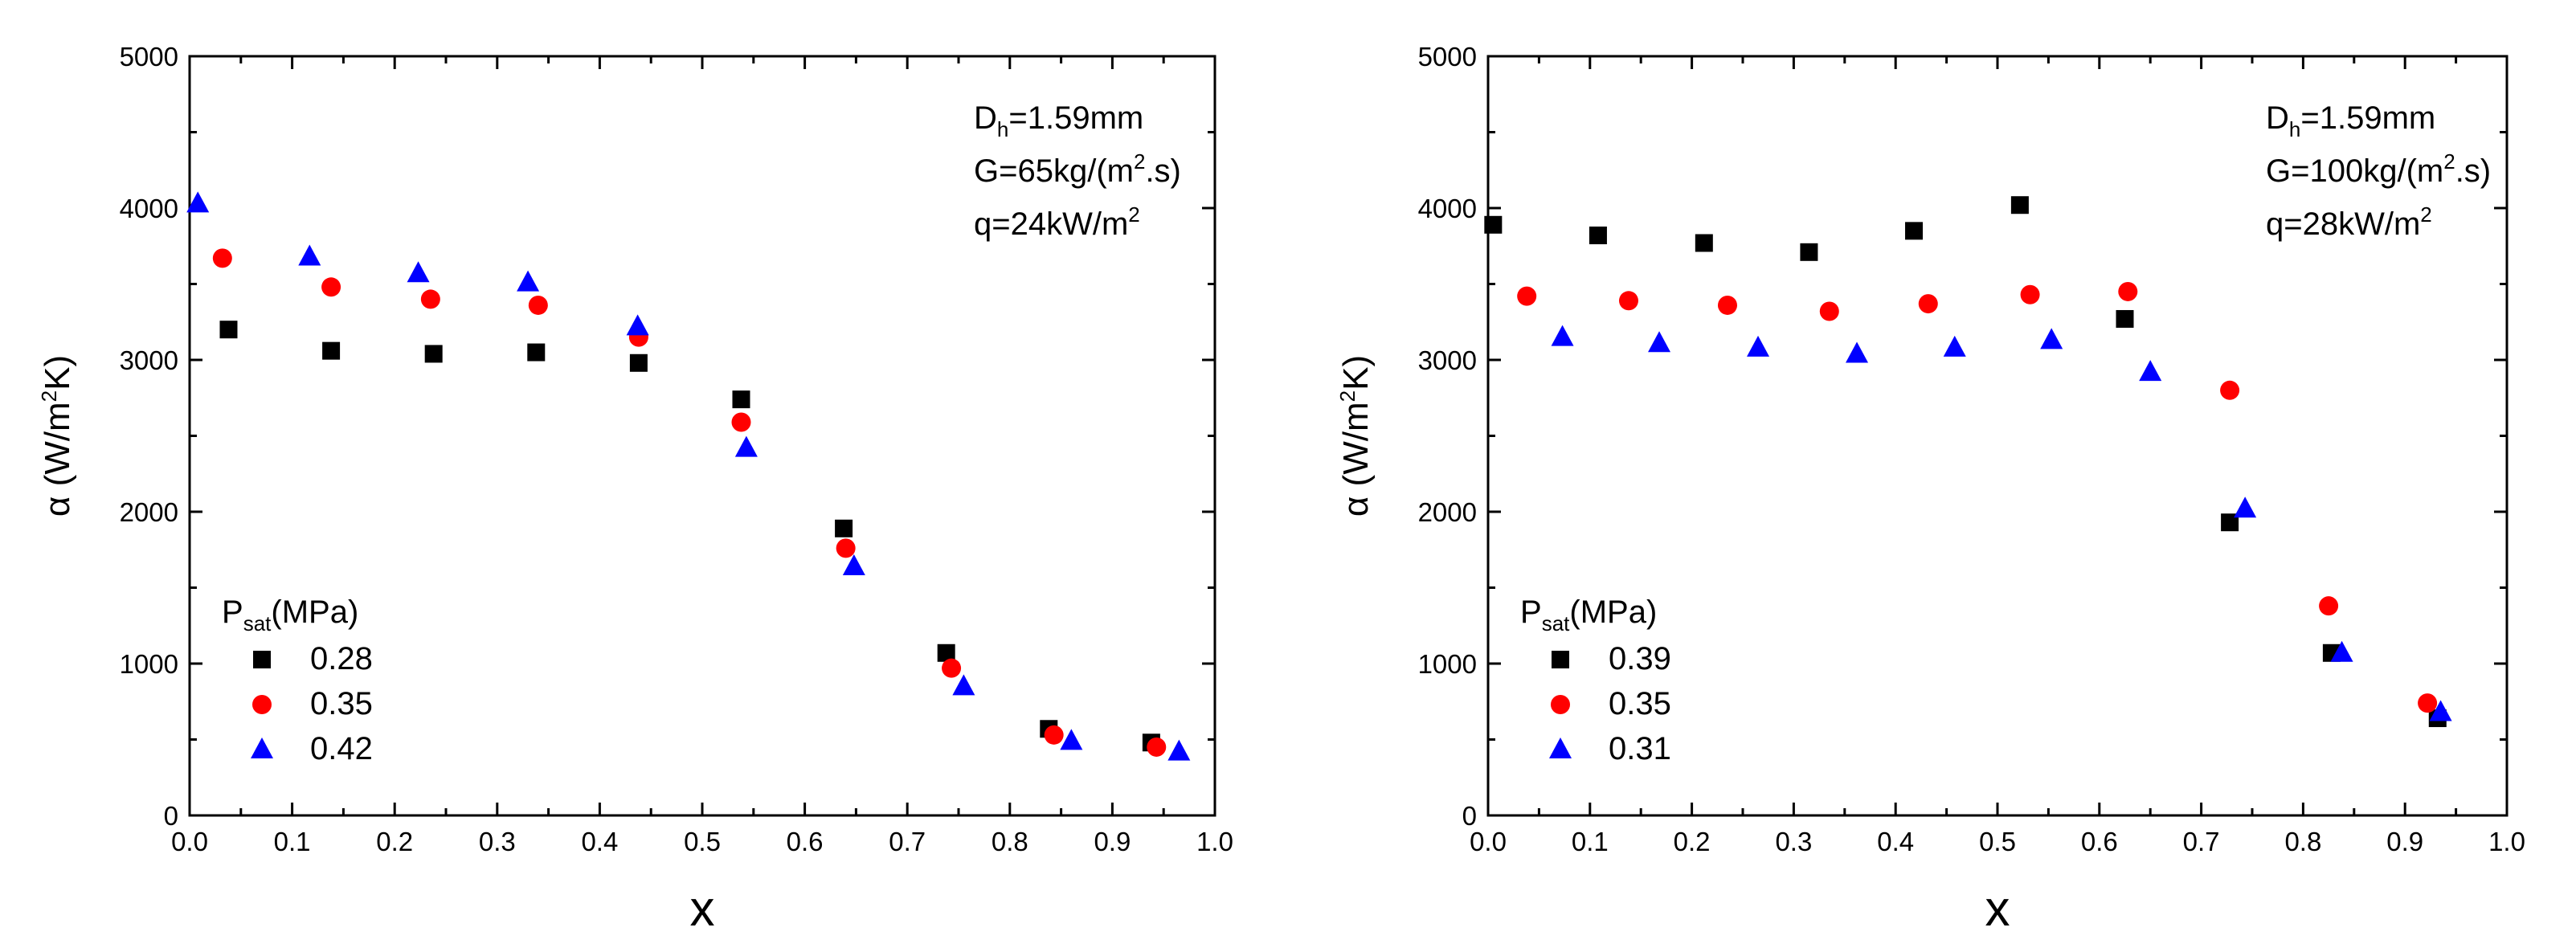  Describe the element at coordinates (1640, 748) in the screenshot. I see `legend-label: 0.31` at that location.